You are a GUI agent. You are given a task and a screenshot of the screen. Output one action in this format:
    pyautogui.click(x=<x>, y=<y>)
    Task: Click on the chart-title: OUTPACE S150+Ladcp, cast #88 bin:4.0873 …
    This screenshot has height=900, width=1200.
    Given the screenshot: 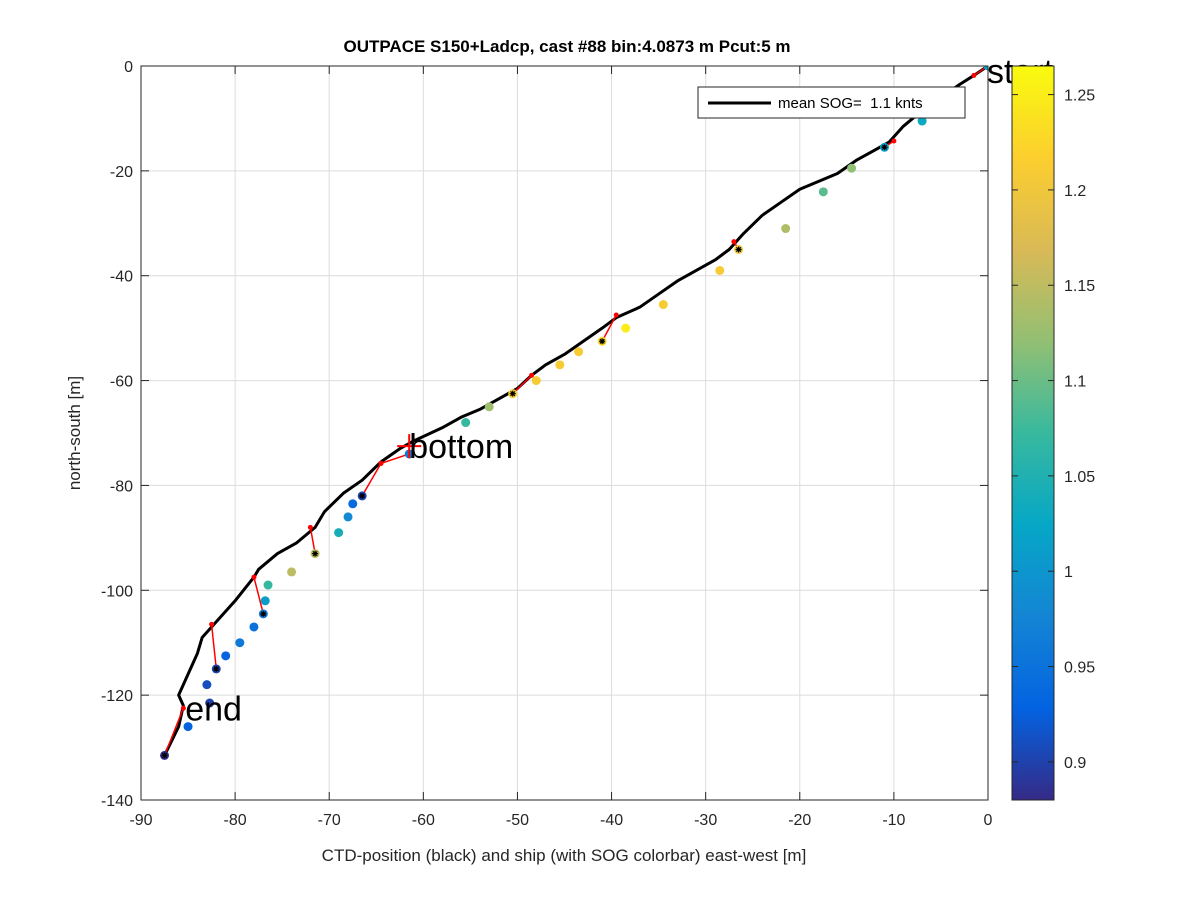 What is the action you would take?
    pyautogui.click(x=566, y=46)
    